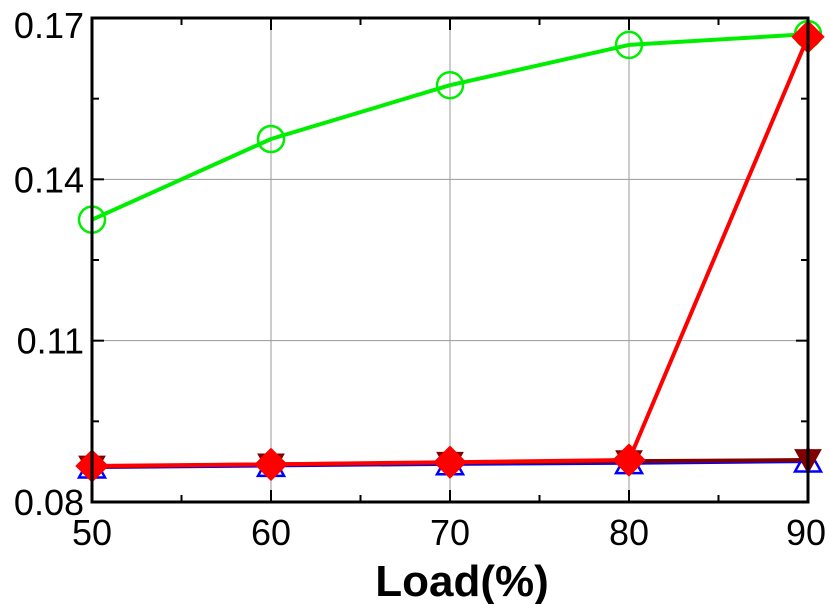 The height and width of the screenshot is (604, 830). Describe the element at coordinates (806, 532) in the screenshot. I see `x-tick-label: 90` at that location.